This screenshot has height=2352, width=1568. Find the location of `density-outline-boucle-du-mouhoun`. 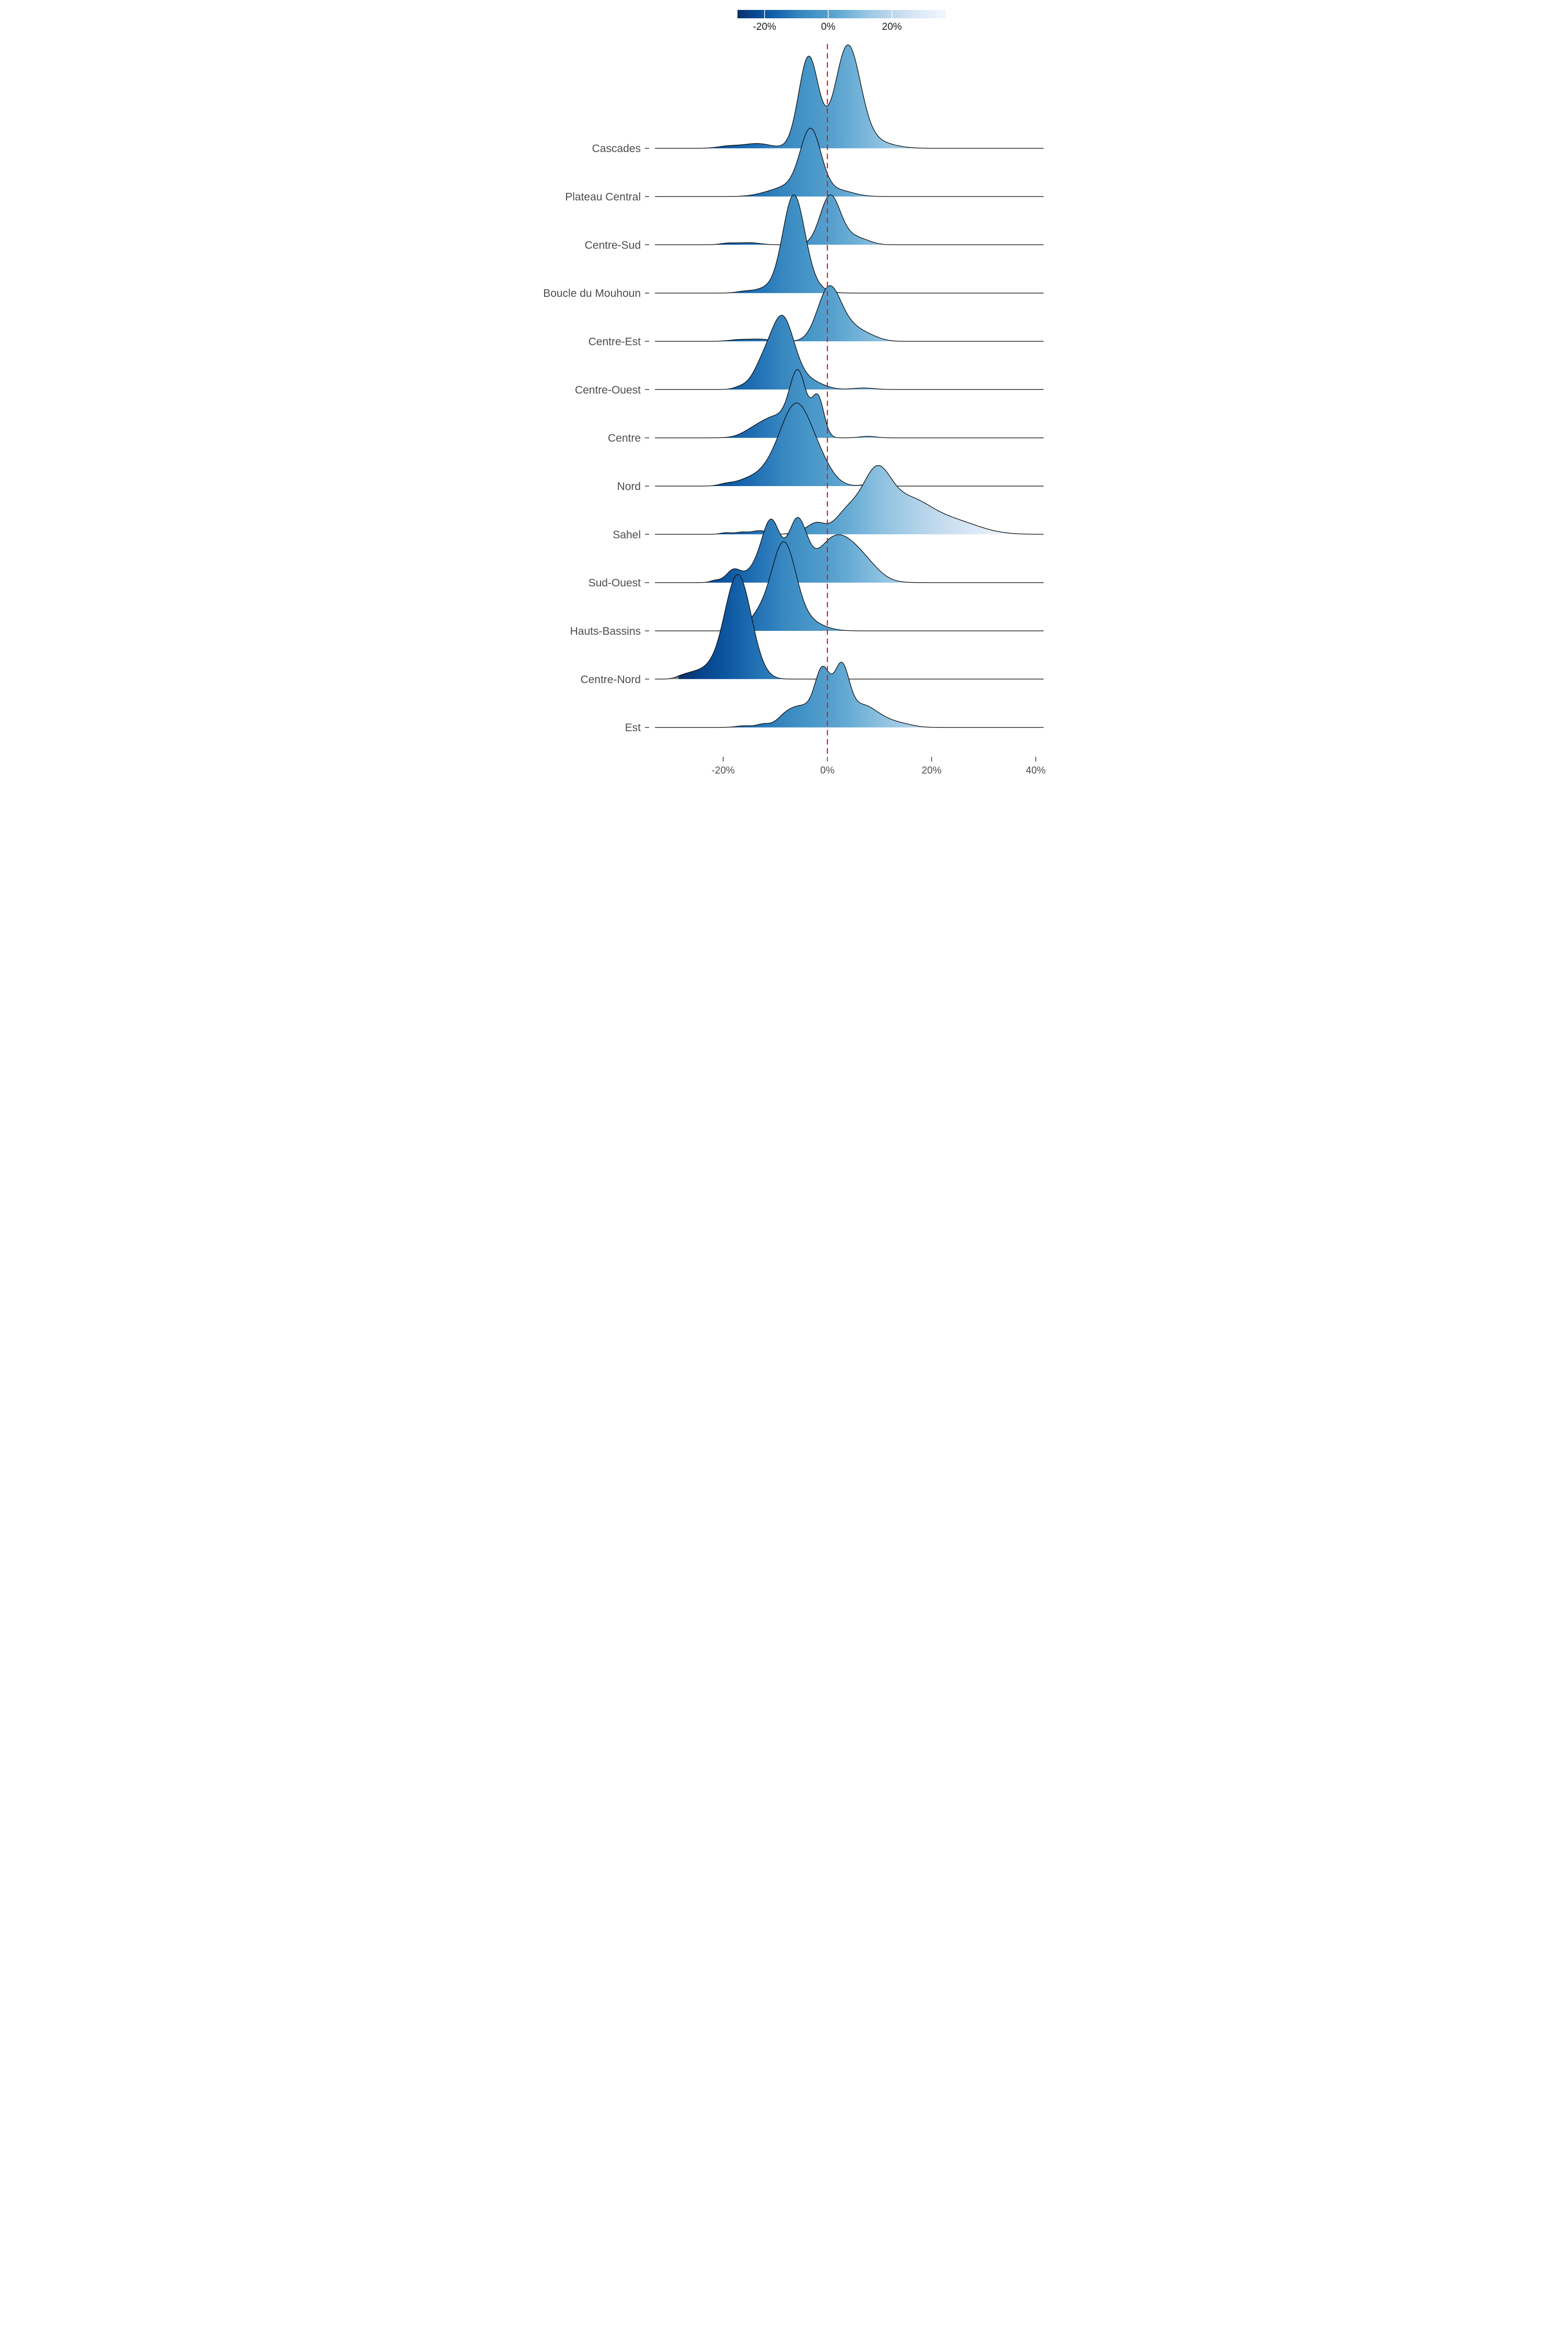

density-outline-boucle-du-mouhoun is located at coordinates (849, 244).